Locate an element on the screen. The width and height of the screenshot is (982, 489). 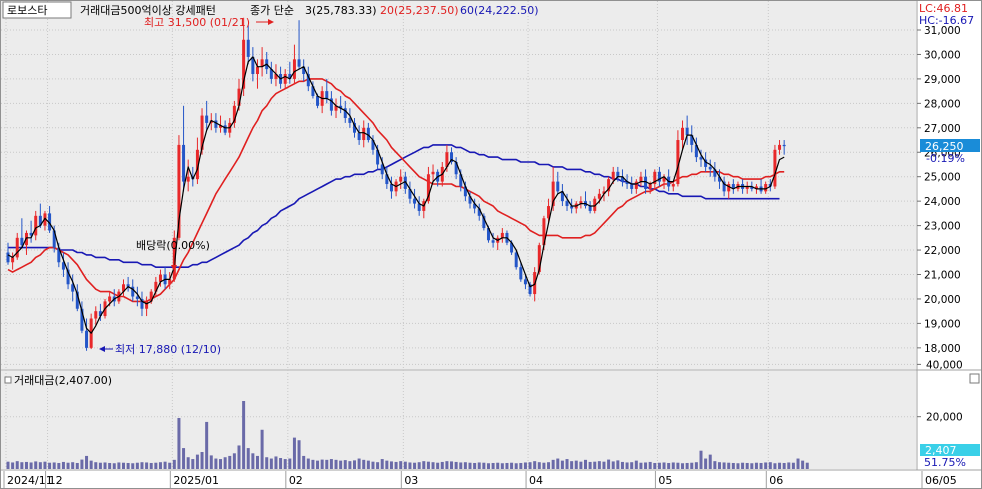
stock-name-box is located at coordinates (37, 10).